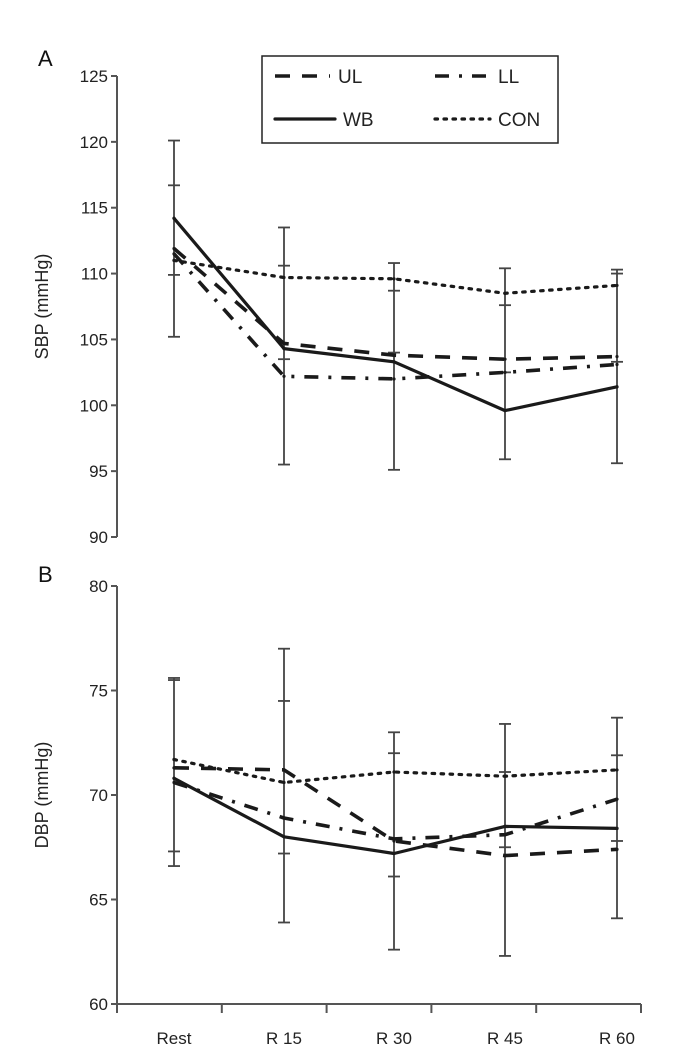 This screenshot has width=700, height=1061. What do you see at coordinates (174, 1038) in the screenshot?
I see `x-tick-label: Rest` at bounding box center [174, 1038].